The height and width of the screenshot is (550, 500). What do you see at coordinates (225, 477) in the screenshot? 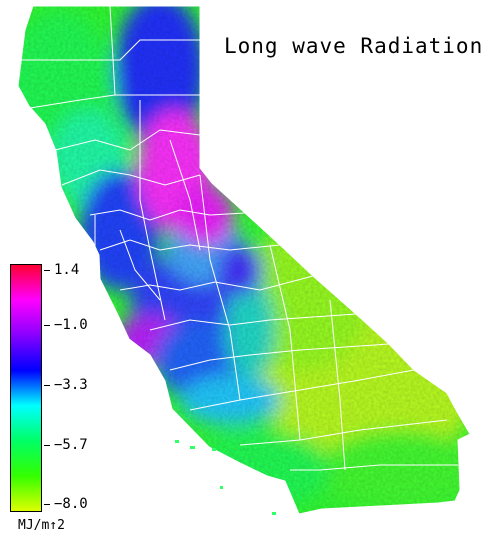
I see `channel-islands` at bounding box center [225, 477].